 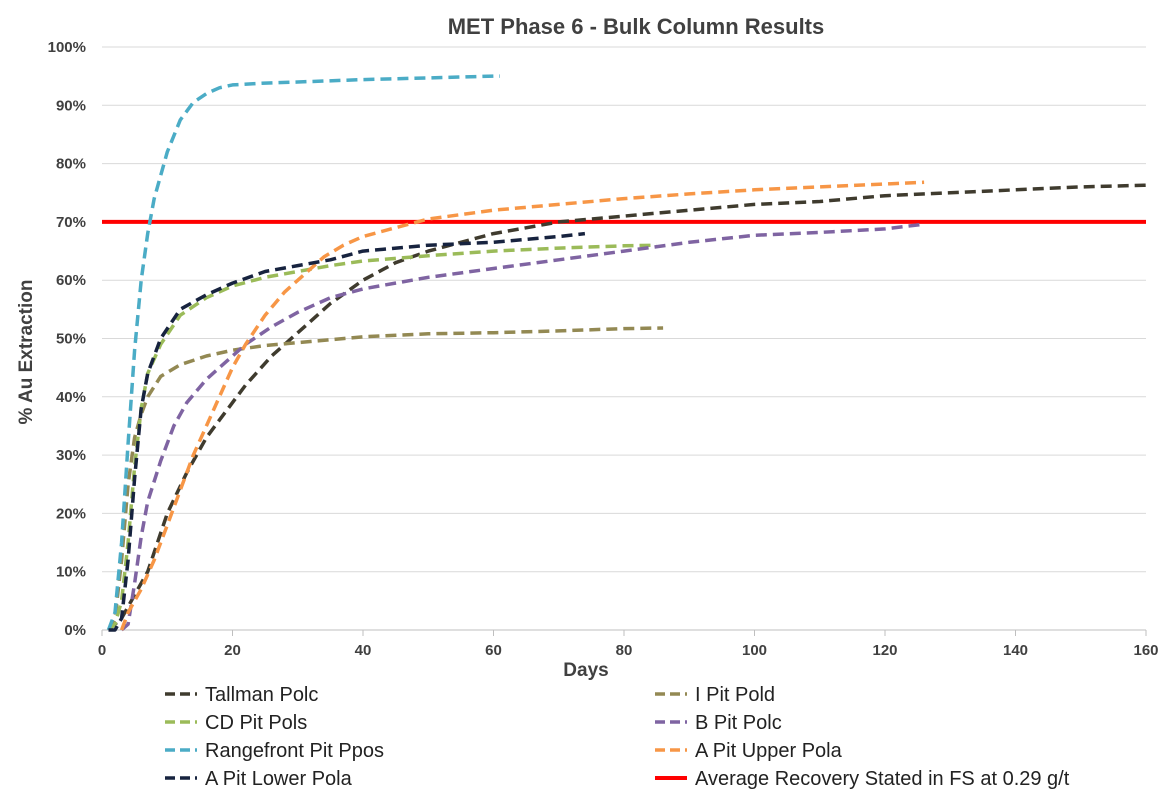 What do you see at coordinates (585, 670) in the screenshot?
I see `x-axis-label: Days` at bounding box center [585, 670].